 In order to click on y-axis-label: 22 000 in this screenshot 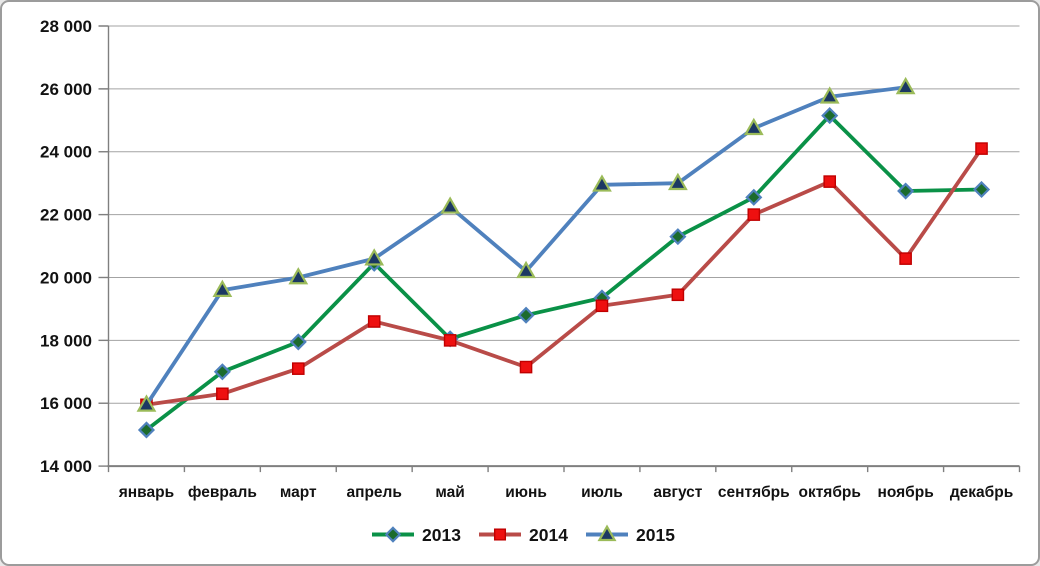, I will do `click(66, 215)`.